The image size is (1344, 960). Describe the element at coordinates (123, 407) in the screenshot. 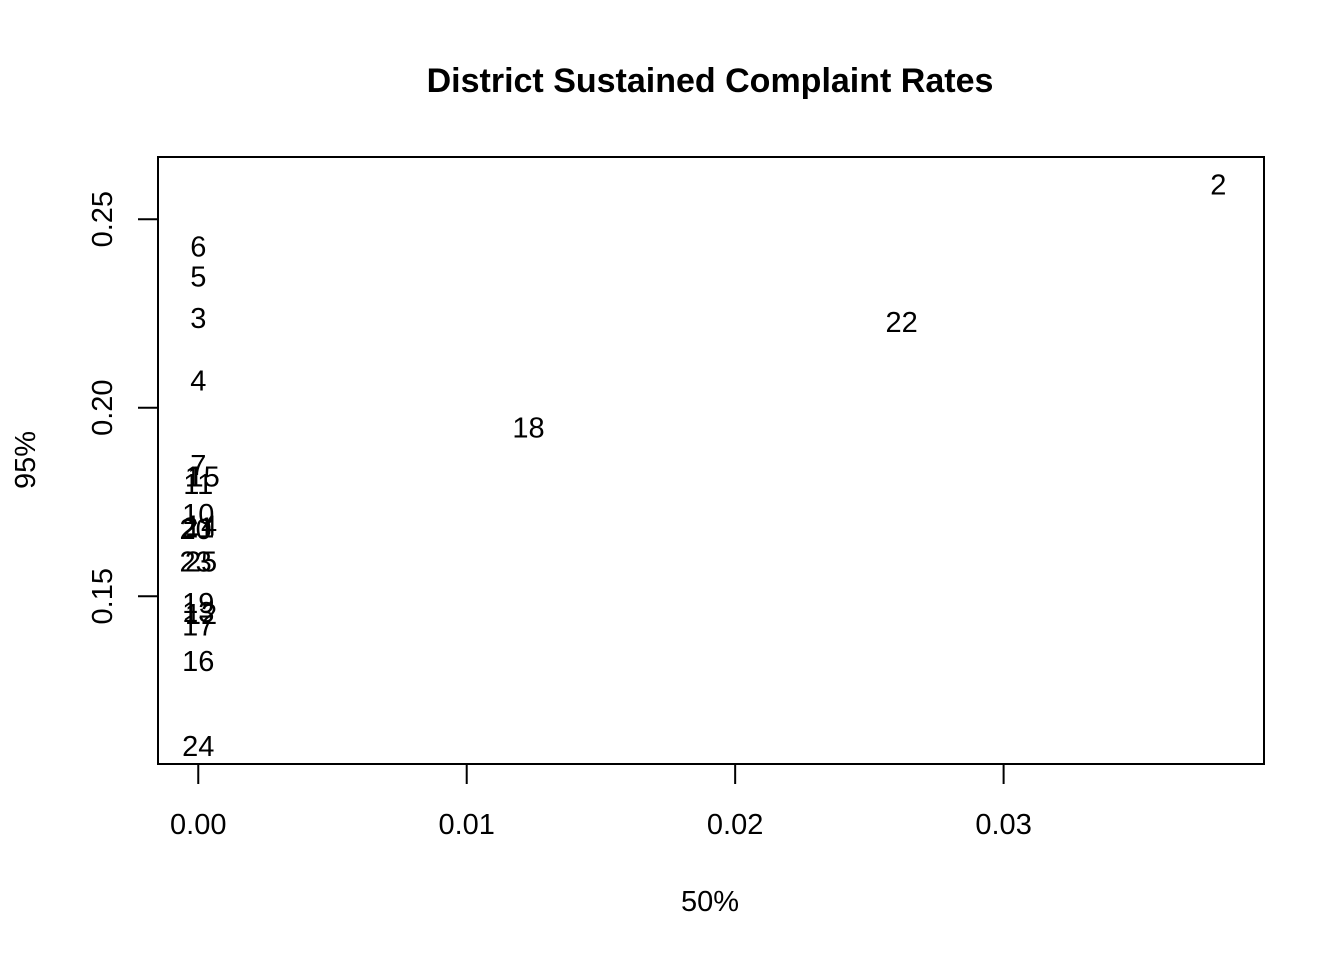

I see `y-axis: 0.15 0.20 0.25` at that location.